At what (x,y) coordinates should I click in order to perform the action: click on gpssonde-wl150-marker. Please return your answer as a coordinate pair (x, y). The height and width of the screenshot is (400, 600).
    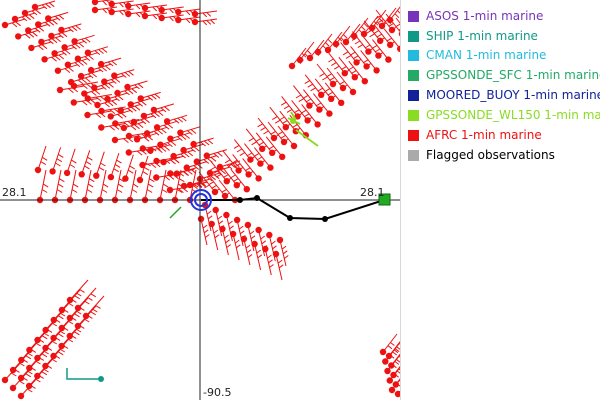
    Looking at the image, I should click on (303, 129).